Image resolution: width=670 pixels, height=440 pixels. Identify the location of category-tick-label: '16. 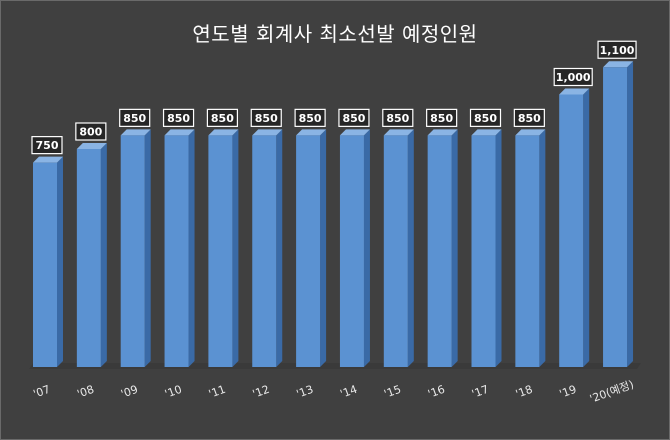
(436, 392).